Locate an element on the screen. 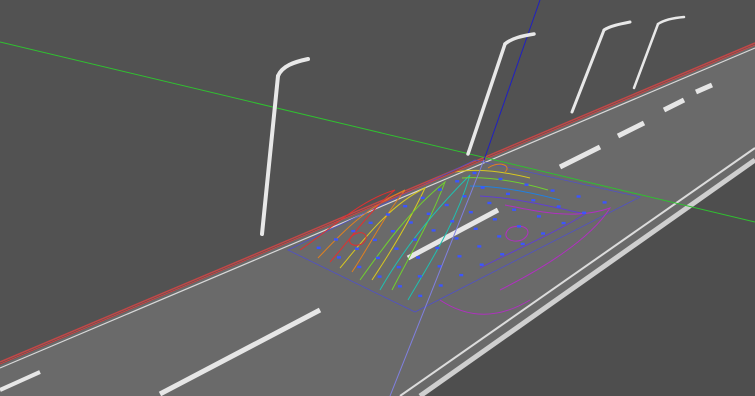 The width and height of the screenshot is (755, 396). grid-points is located at coordinates (461, 234).